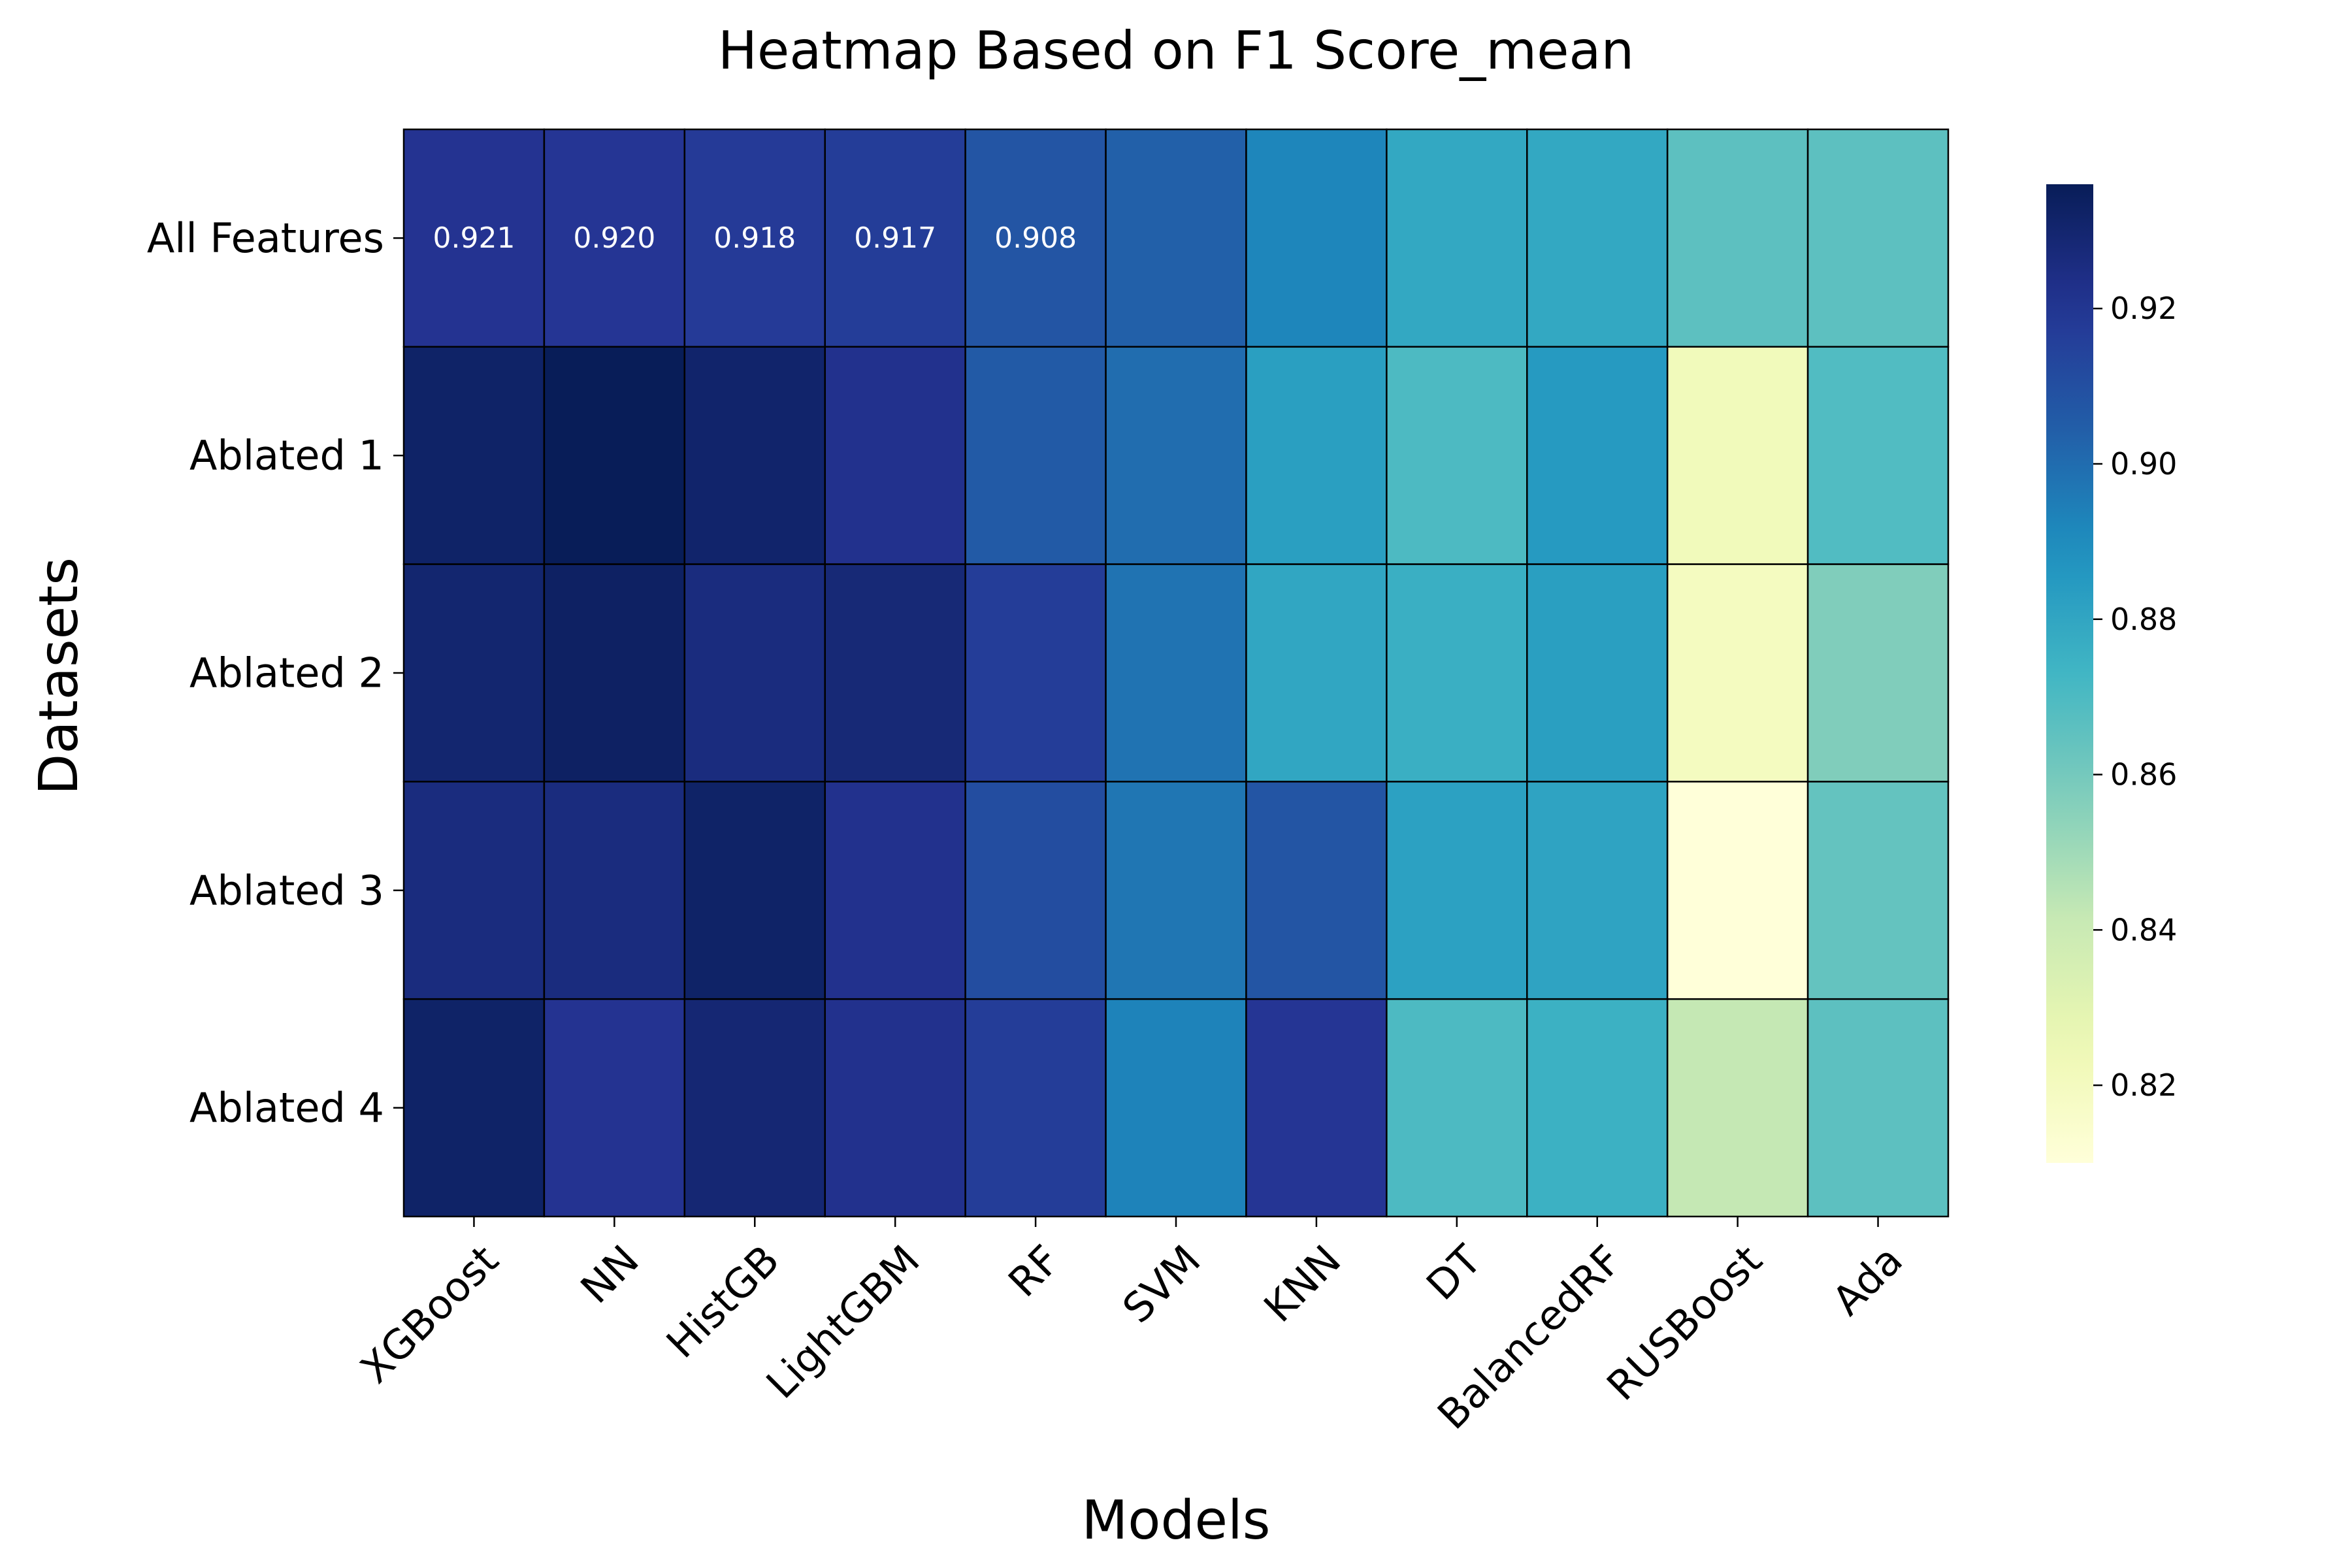 This screenshot has width=2352, height=1568. I want to click on y-tick-label: Ablated 1, so click(286, 456).